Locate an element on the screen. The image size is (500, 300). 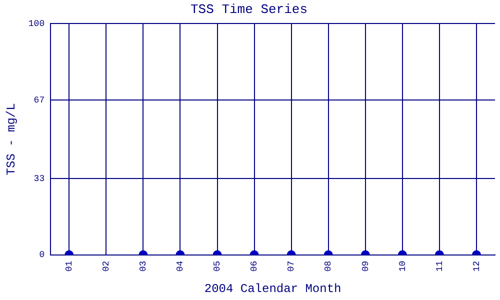
x-tick-label: 04 is located at coordinates (181, 266).